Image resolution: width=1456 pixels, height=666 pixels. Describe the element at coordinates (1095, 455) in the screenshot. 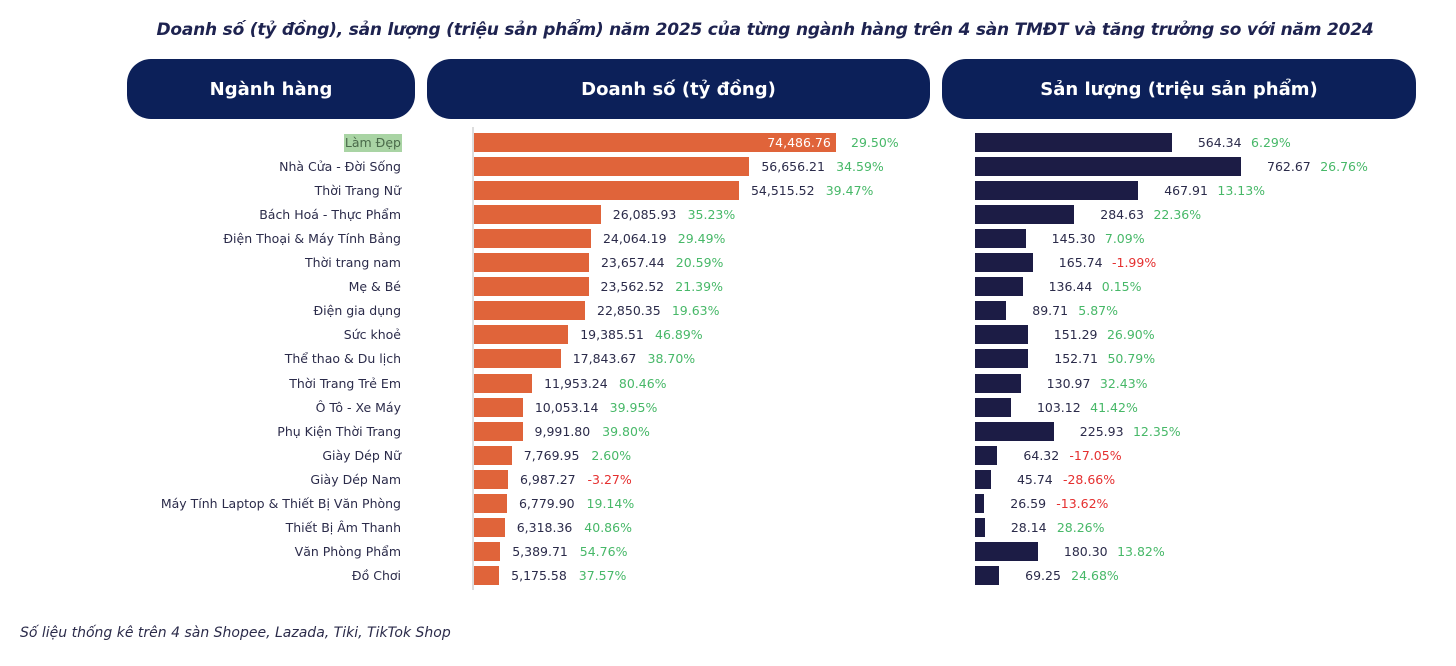

I see `volume-growth-label: -17.05%` at that location.